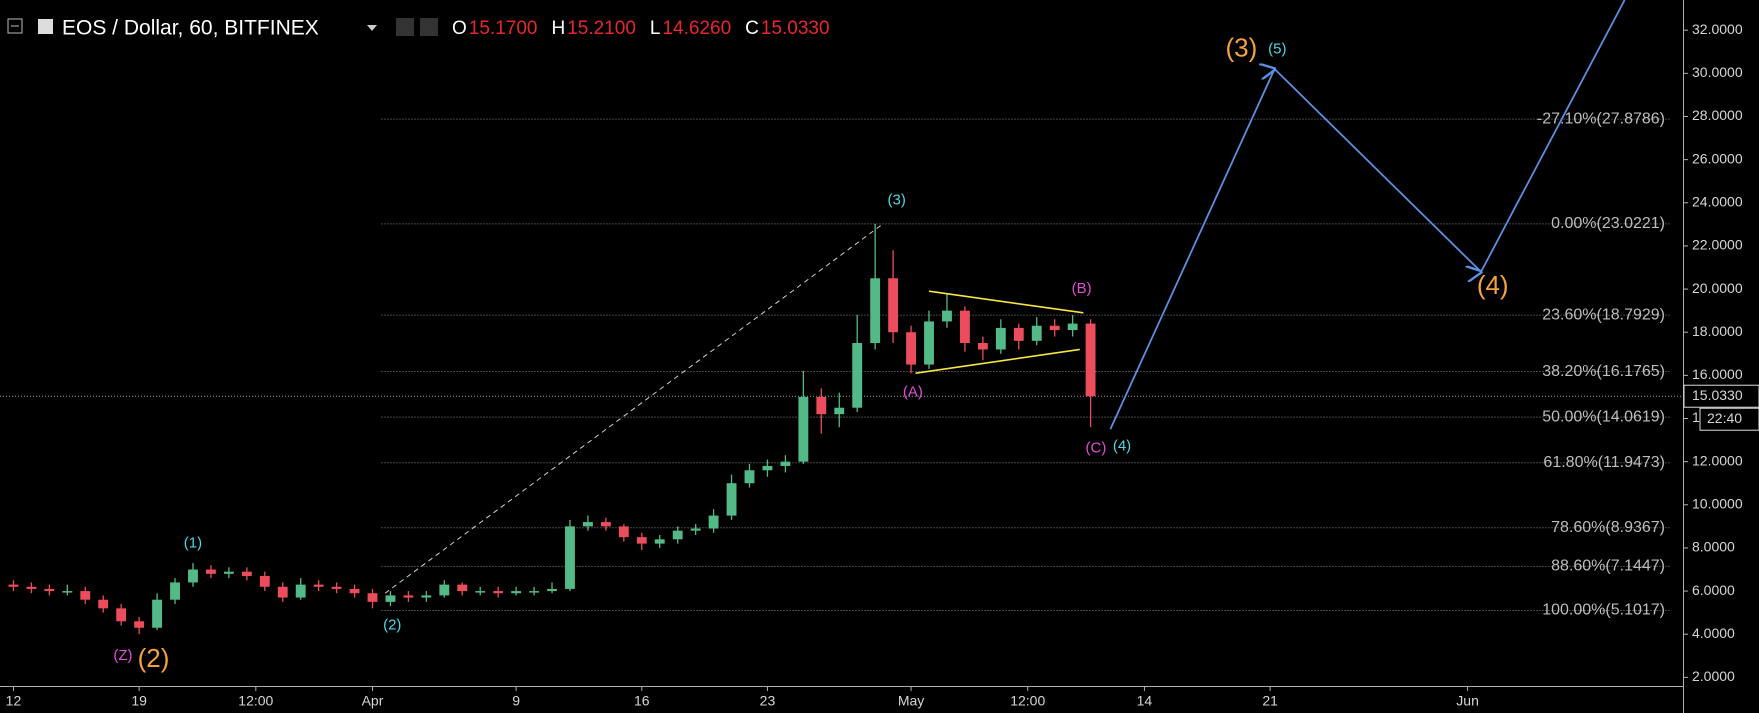  I want to click on x-tick-label: 23, so click(768, 701).